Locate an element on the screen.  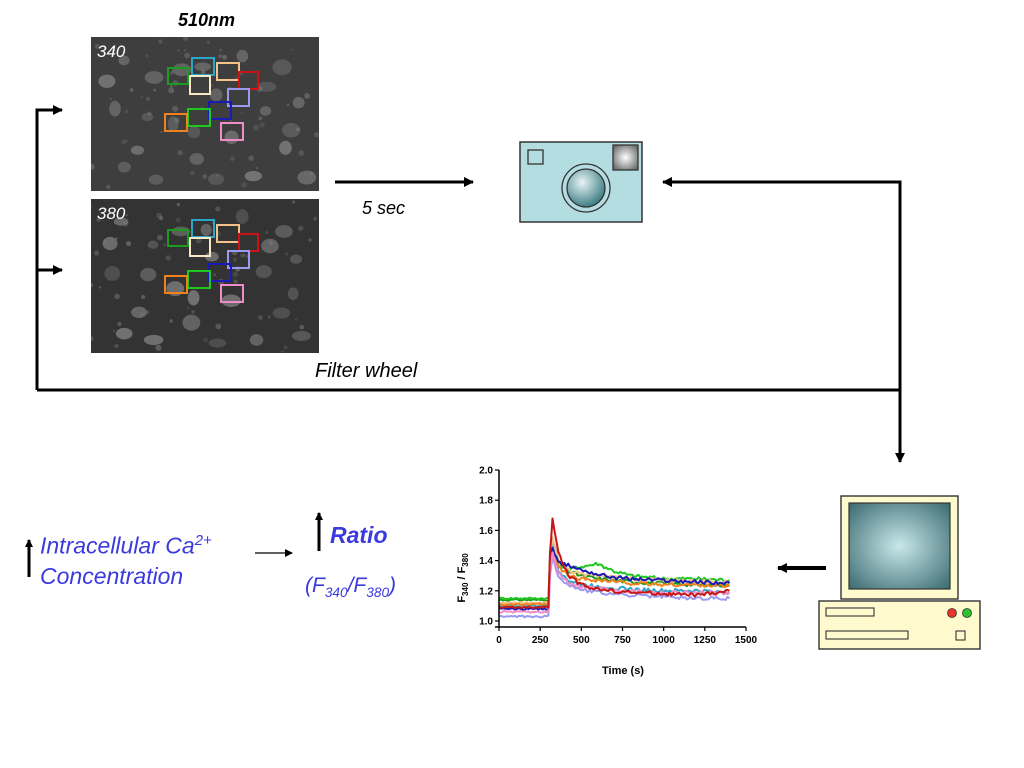
formula-open: (F is located at coordinates (315, 585).